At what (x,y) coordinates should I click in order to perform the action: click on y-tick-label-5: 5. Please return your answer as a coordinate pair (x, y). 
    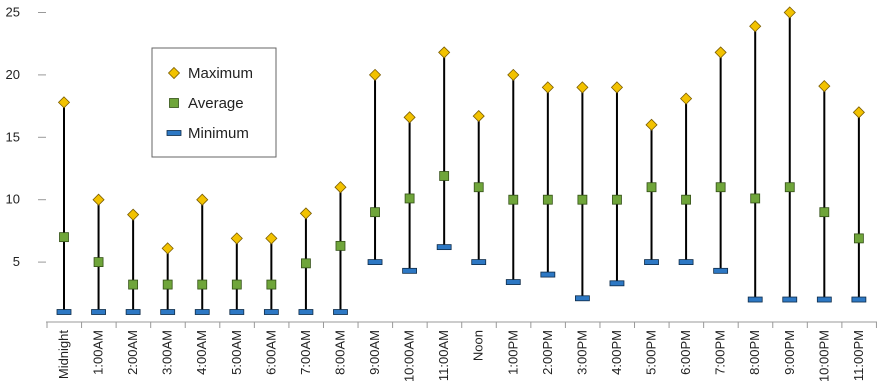
    Looking at the image, I should click on (16, 261).